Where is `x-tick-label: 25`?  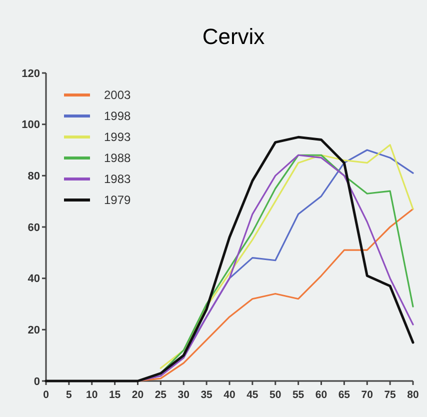 x-tick-label: 25 is located at coordinates (160, 395).